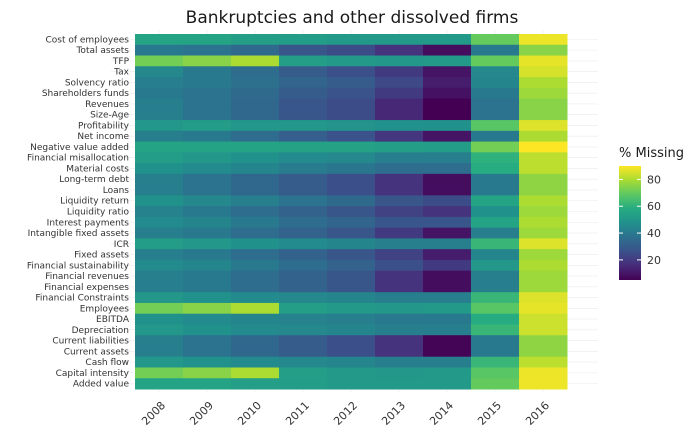 The width and height of the screenshot is (700, 432). Describe the element at coordinates (345, 413) in the screenshot. I see `x-axis-labels: 2008 2009 2010 2011 2012 2013 2014 2015 2016` at that location.